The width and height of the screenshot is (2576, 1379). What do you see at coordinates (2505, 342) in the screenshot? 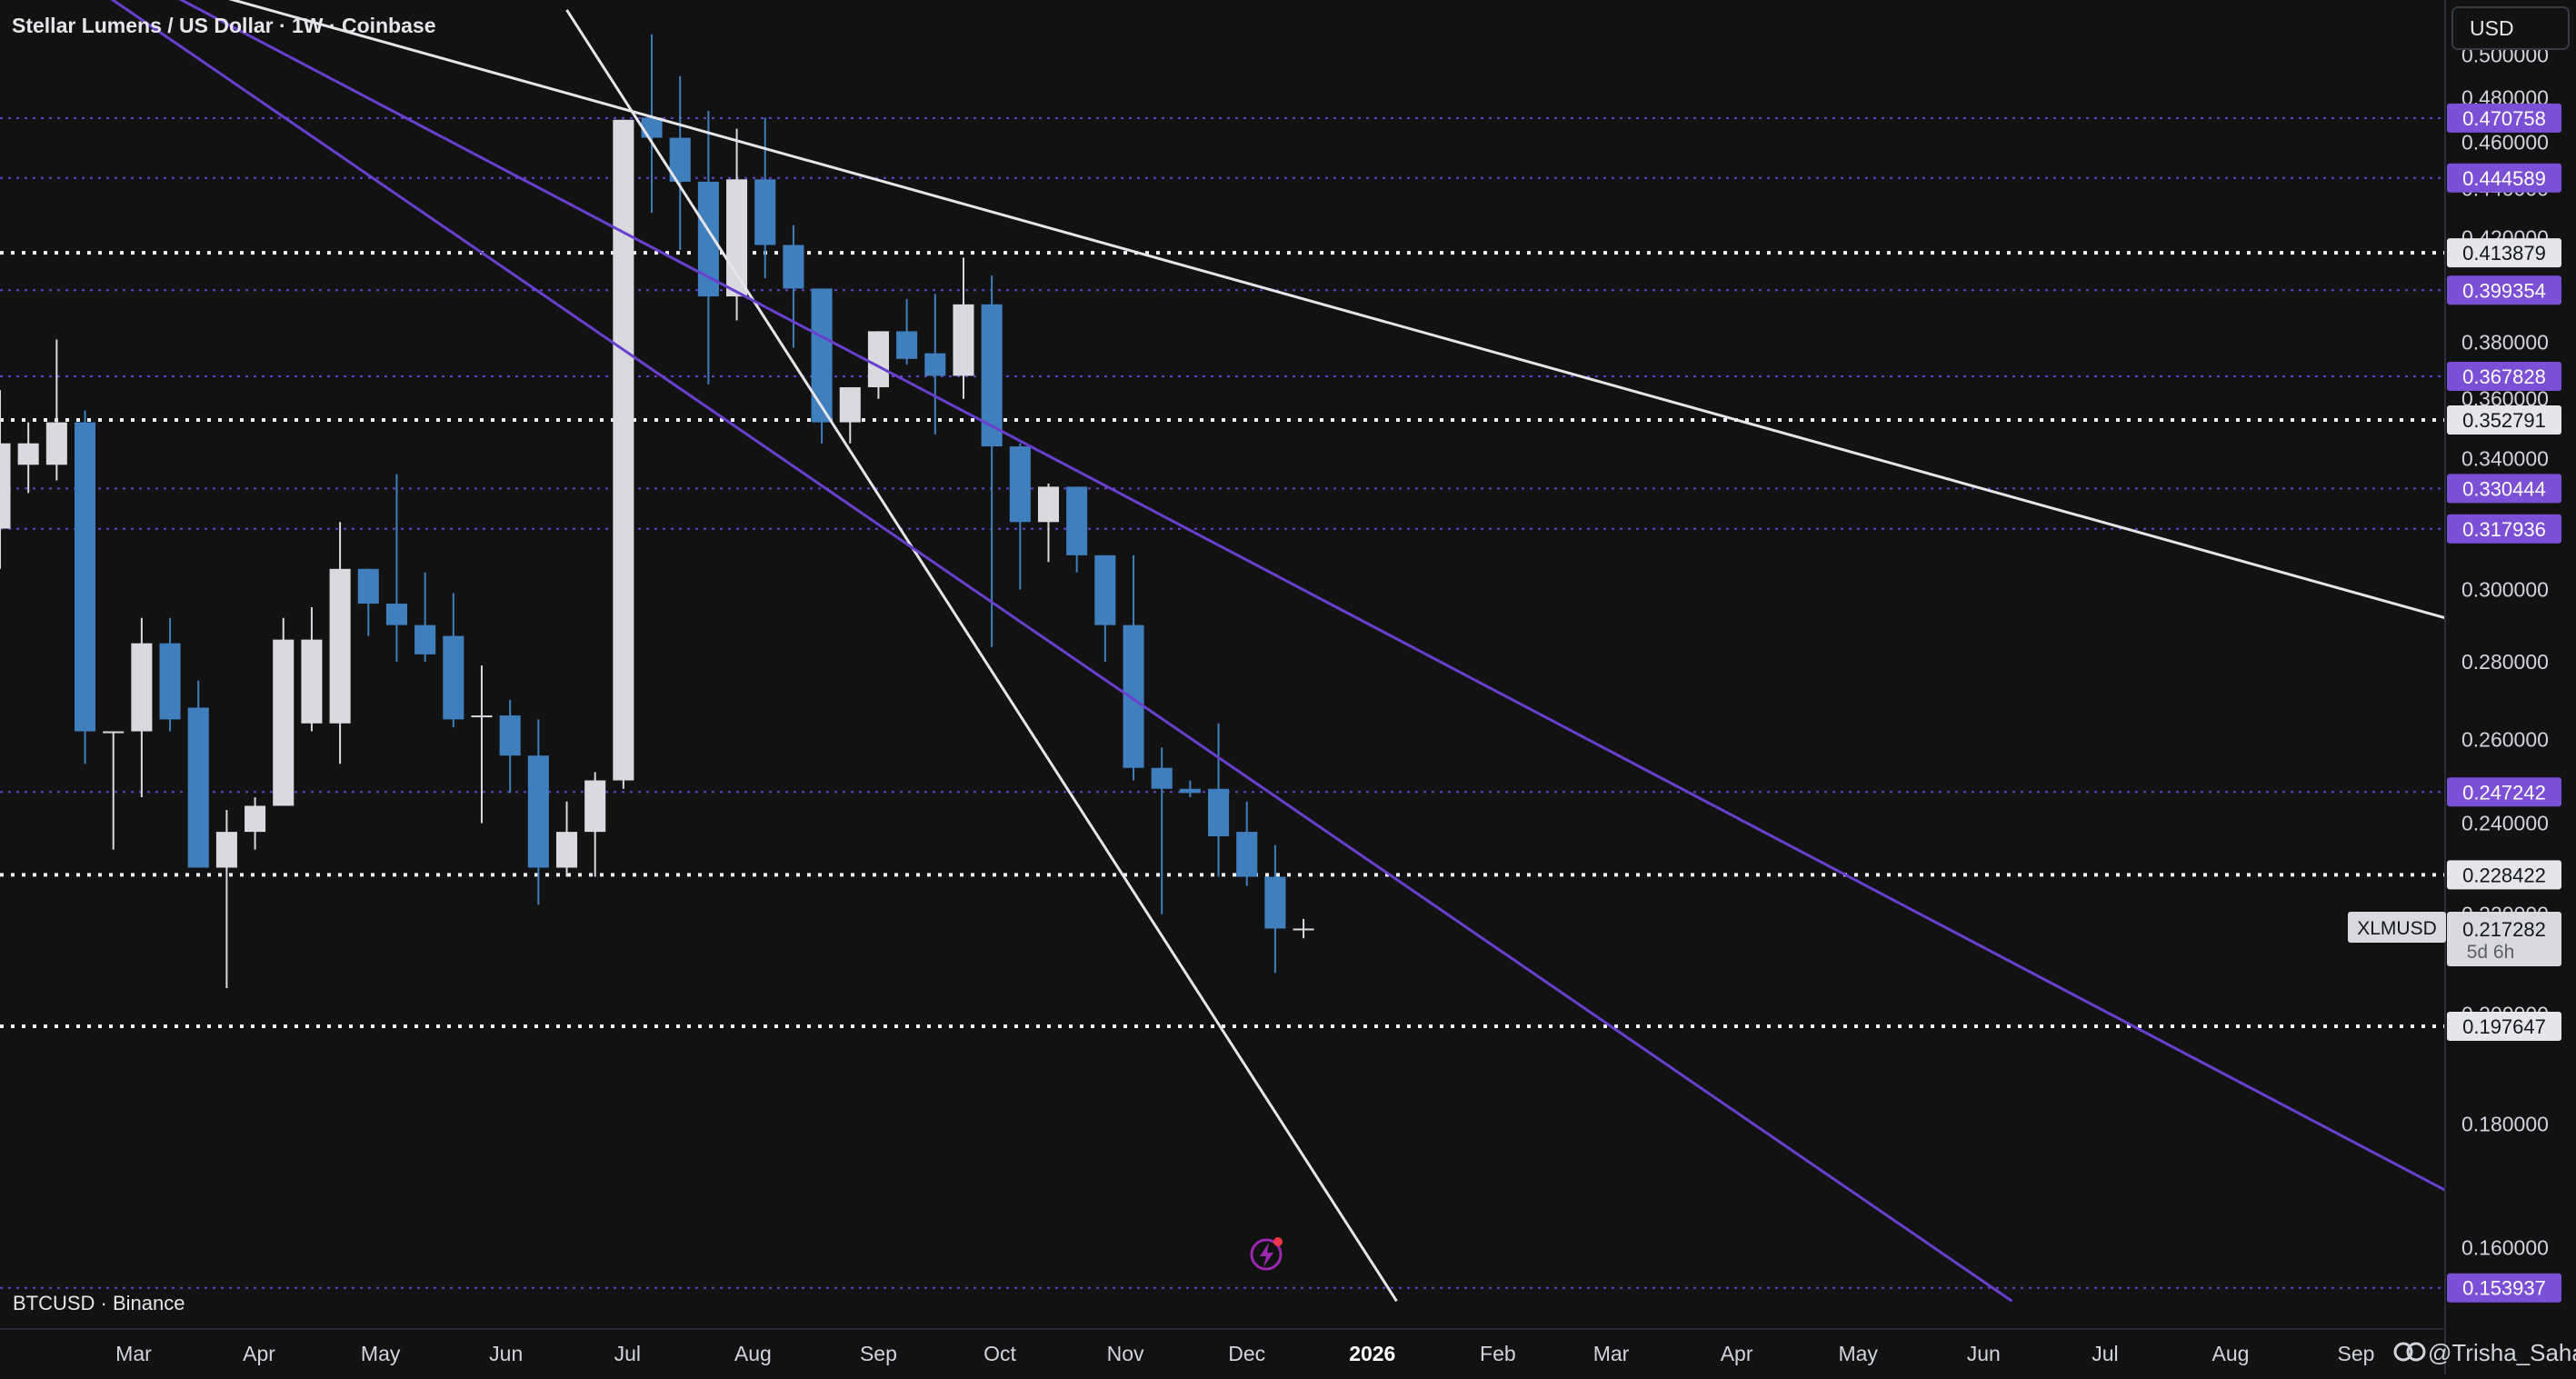
I see `y-tick-label-11: 0.380000` at bounding box center [2505, 342].